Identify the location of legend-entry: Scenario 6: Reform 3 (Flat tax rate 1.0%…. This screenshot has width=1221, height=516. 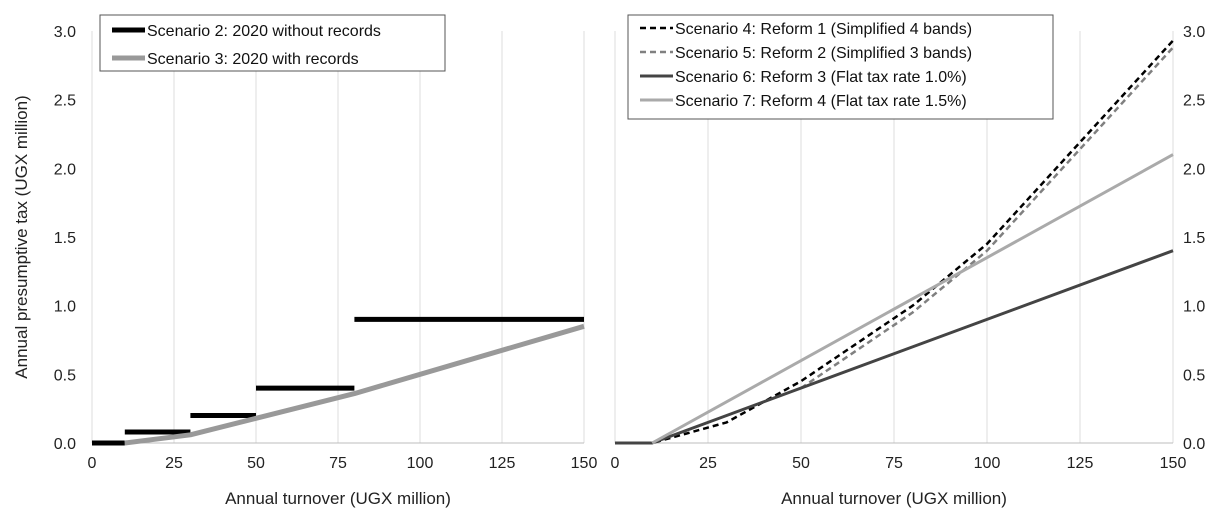
(821, 77).